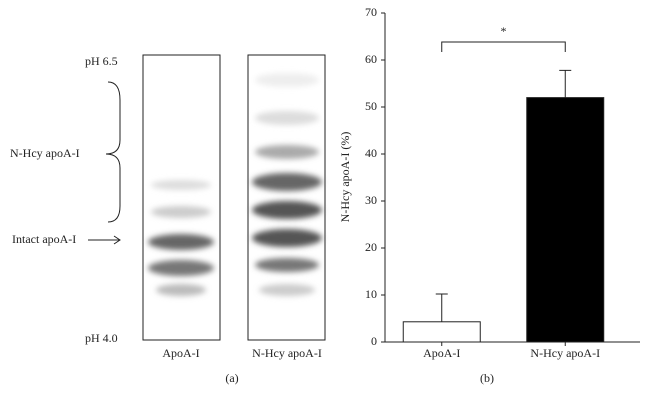  I want to click on gel-bands, so click(235, 184).